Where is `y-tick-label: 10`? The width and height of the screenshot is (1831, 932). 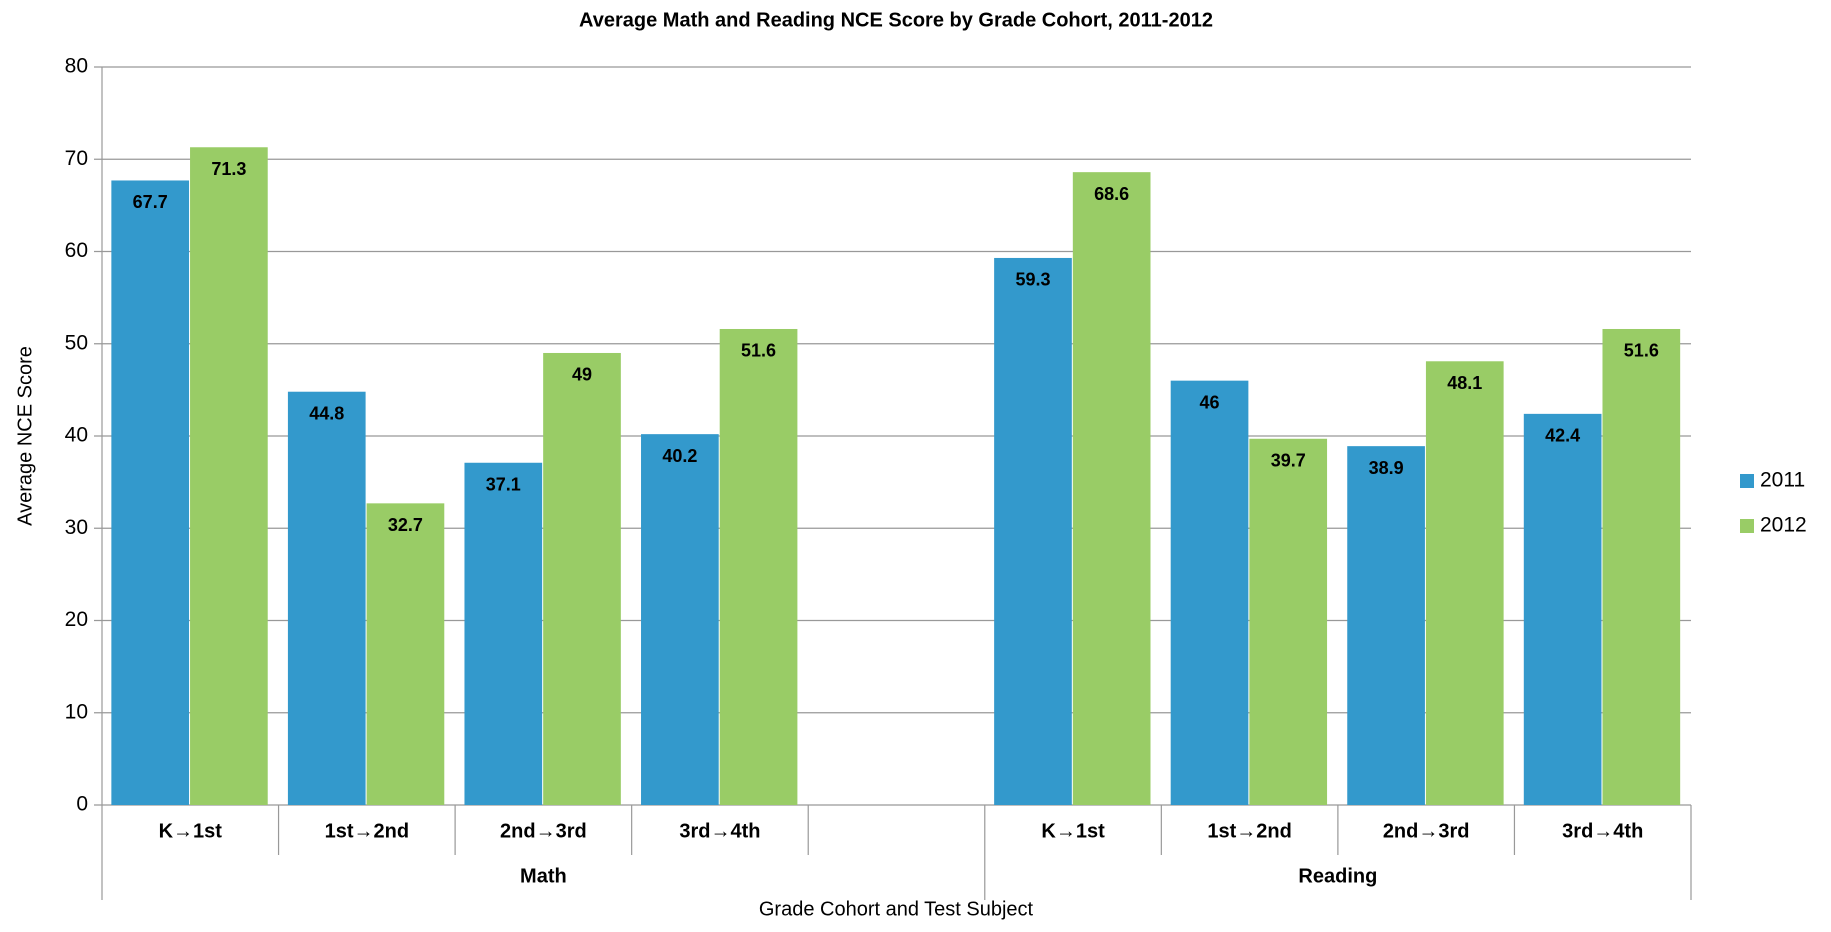 y-tick-label: 10 is located at coordinates (76, 711).